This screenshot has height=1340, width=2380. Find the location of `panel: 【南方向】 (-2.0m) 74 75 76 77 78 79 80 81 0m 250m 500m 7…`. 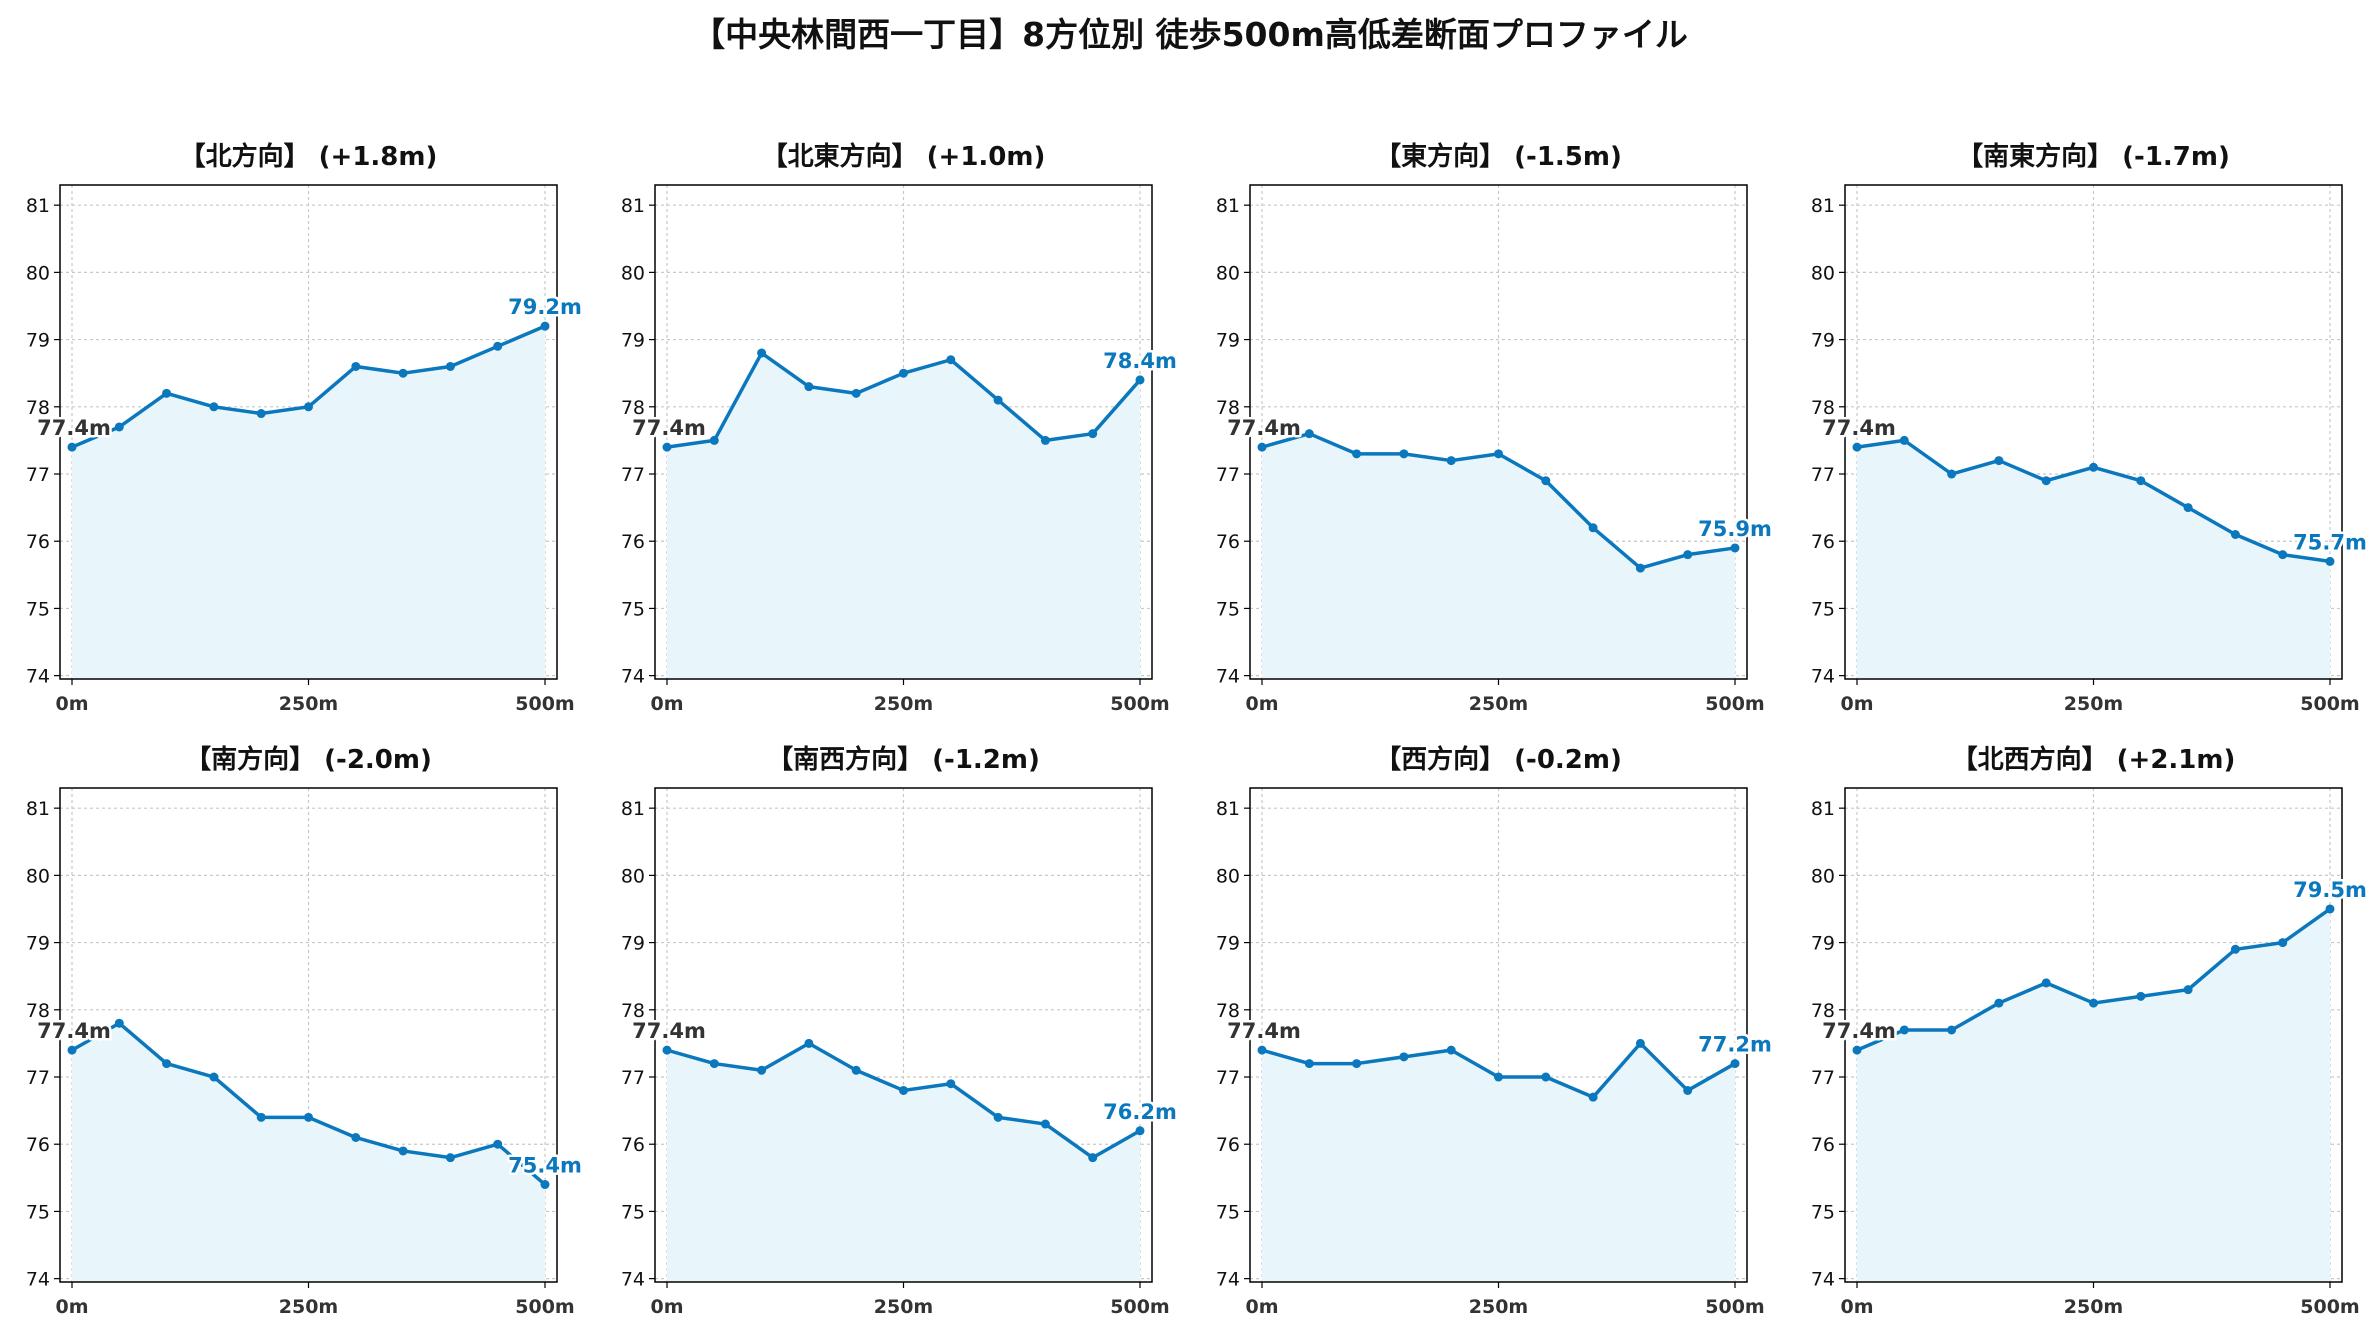

panel: 【南方向】 (-2.0m) 74 75 76 77 78 79 80 81 0m 250m 500m 7… is located at coordinates (305, 1031).